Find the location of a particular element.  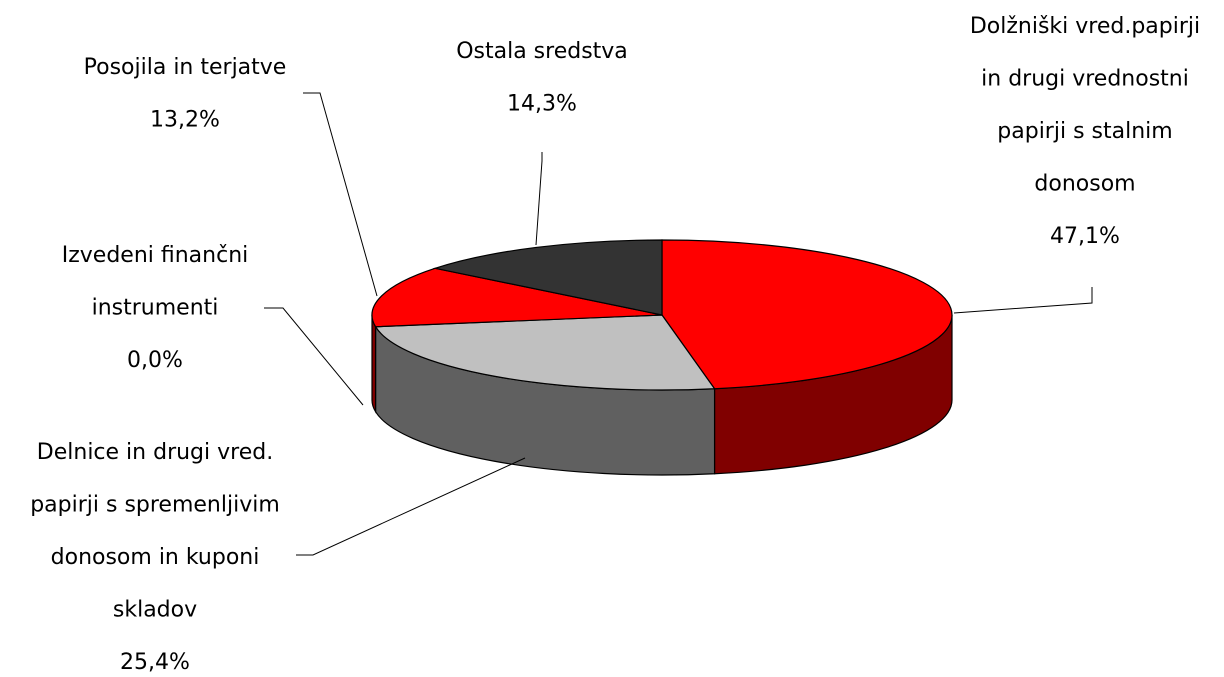

slice-2-name-line: donosom in kuponi is located at coordinates (155, 557).